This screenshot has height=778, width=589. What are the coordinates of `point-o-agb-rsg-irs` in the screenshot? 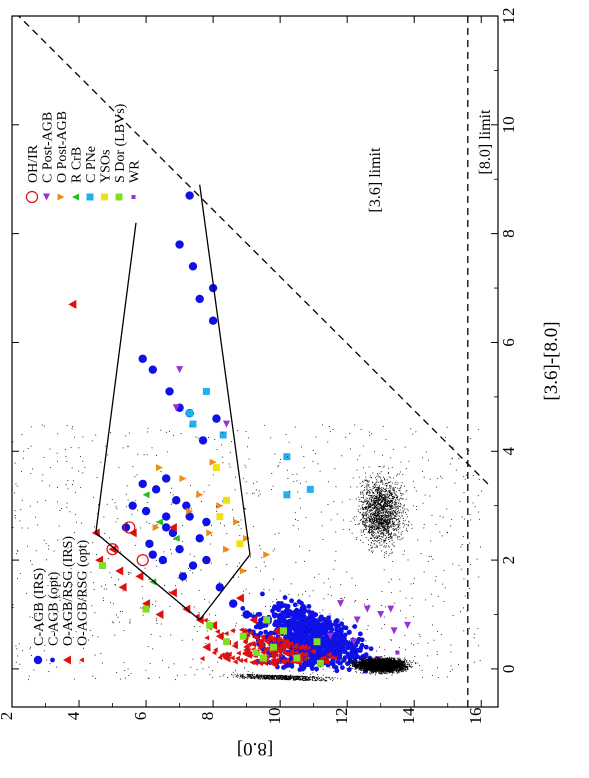 It's located at (239, 598).